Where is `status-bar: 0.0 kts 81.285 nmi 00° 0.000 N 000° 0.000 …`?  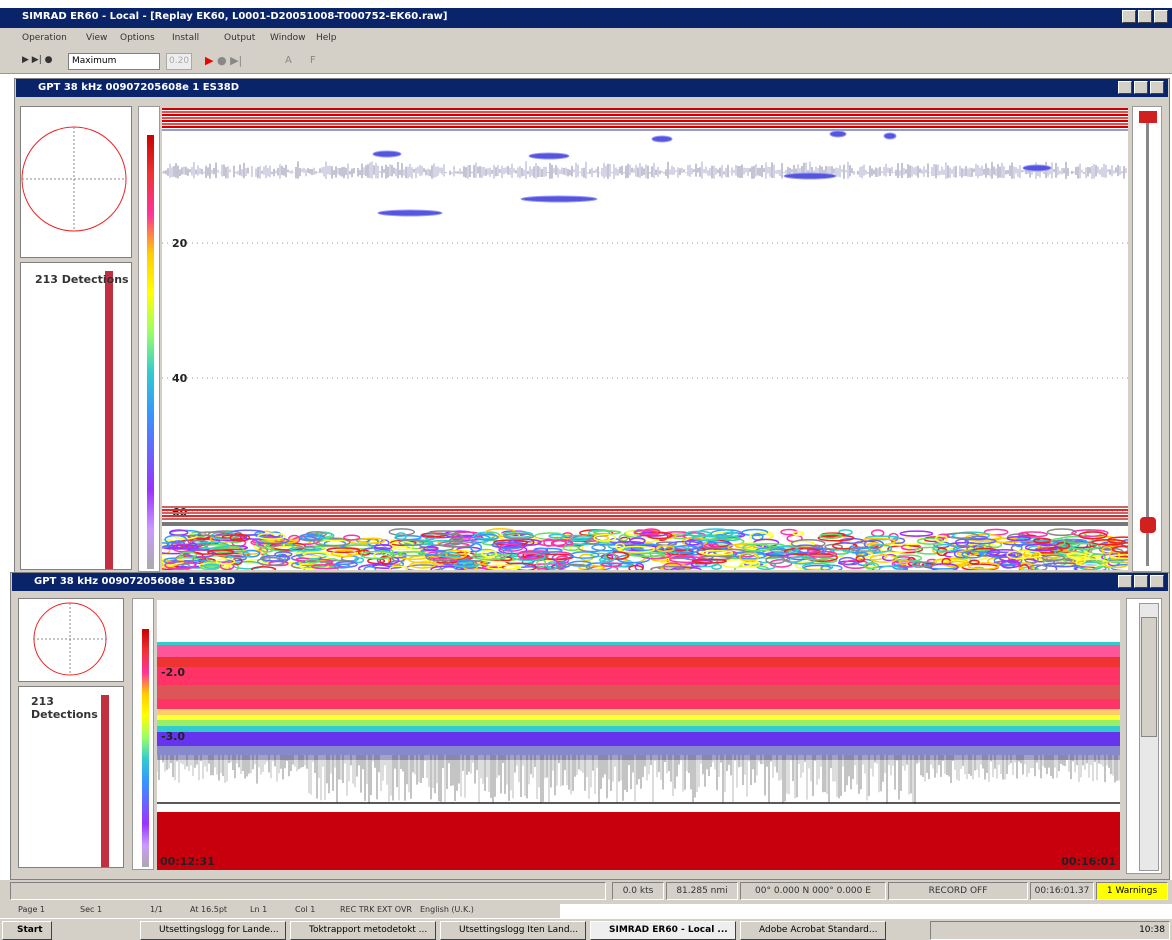
status-bar: 0.0 kts 81.285 nmi 00° 0.000 N 000° 0.000 … is located at coordinates (586, 892).